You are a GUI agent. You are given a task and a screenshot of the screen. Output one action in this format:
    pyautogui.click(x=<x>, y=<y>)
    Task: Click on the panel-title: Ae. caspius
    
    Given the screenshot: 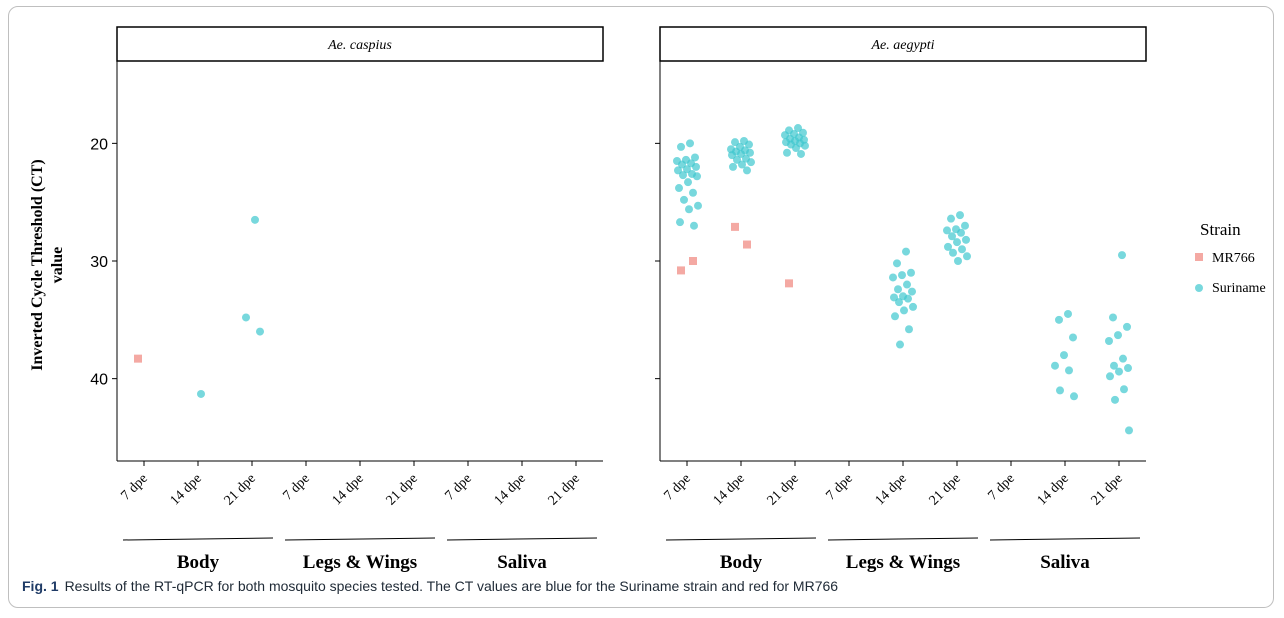 What is the action you would take?
    pyautogui.click(x=359, y=45)
    